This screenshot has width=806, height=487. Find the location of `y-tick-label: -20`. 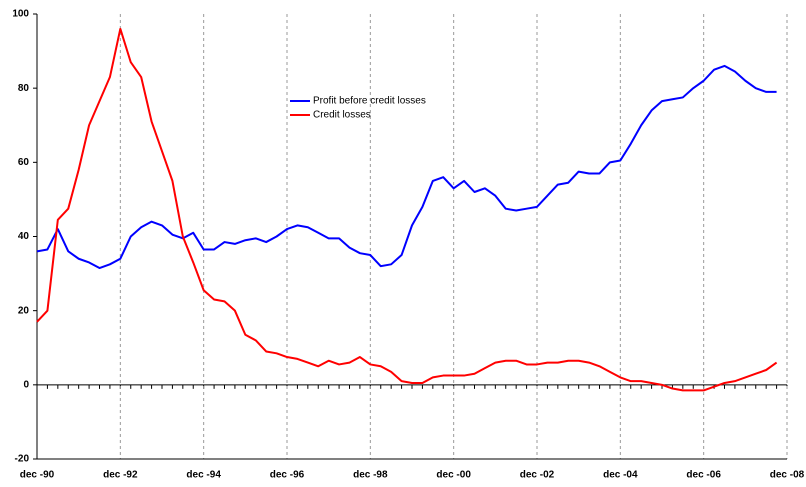

y-tick-label: -20 is located at coordinates (22, 459).